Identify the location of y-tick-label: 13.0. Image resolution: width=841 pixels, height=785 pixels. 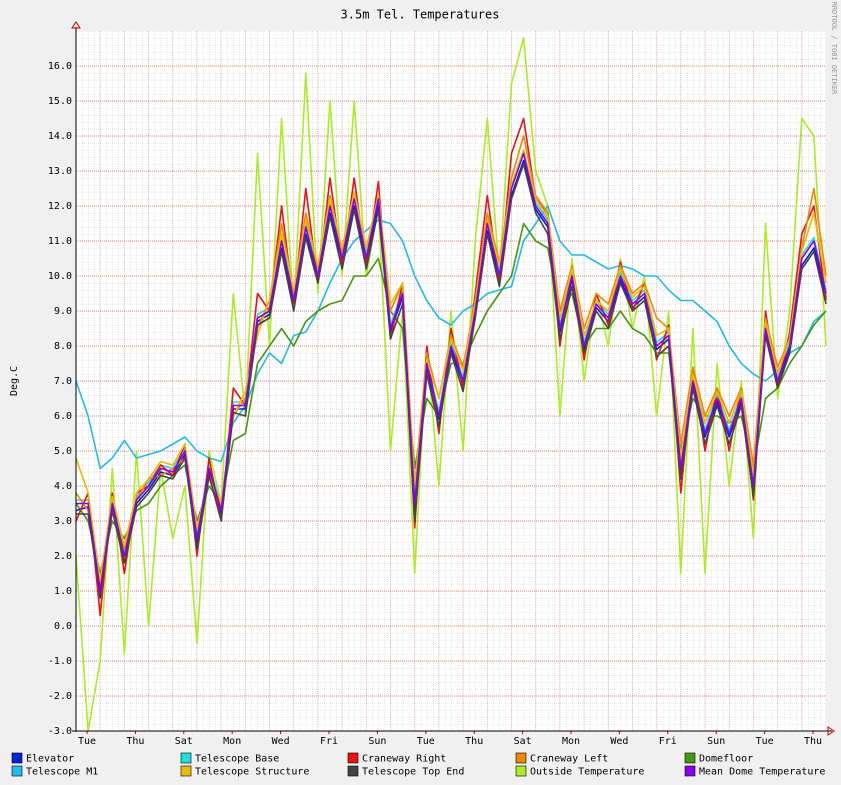
(60, 171).